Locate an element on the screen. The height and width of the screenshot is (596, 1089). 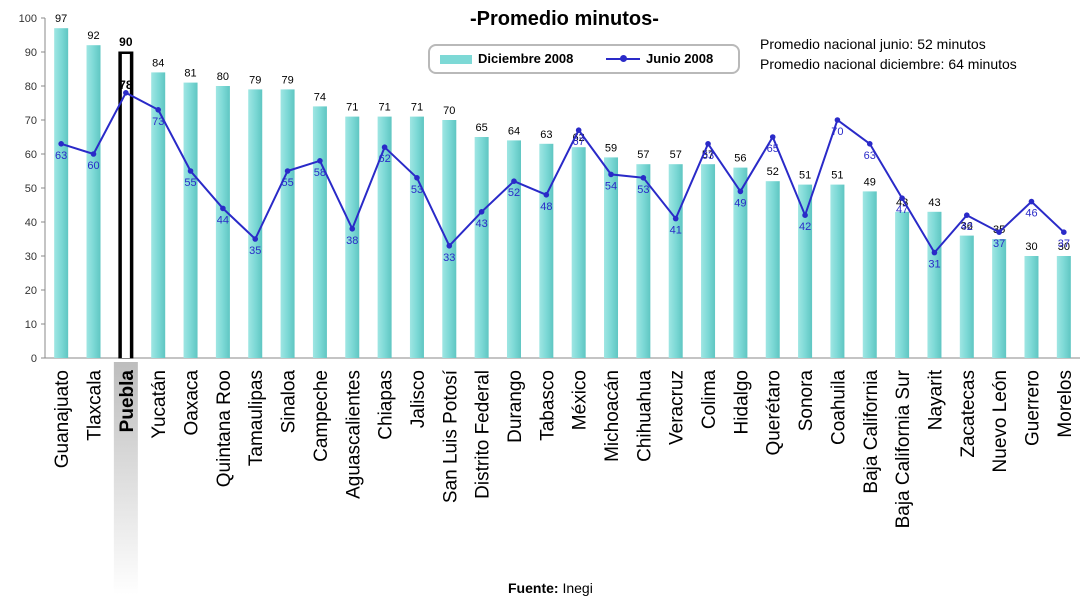
category-label: Baja California Sur is located at coordinates (903, 448).